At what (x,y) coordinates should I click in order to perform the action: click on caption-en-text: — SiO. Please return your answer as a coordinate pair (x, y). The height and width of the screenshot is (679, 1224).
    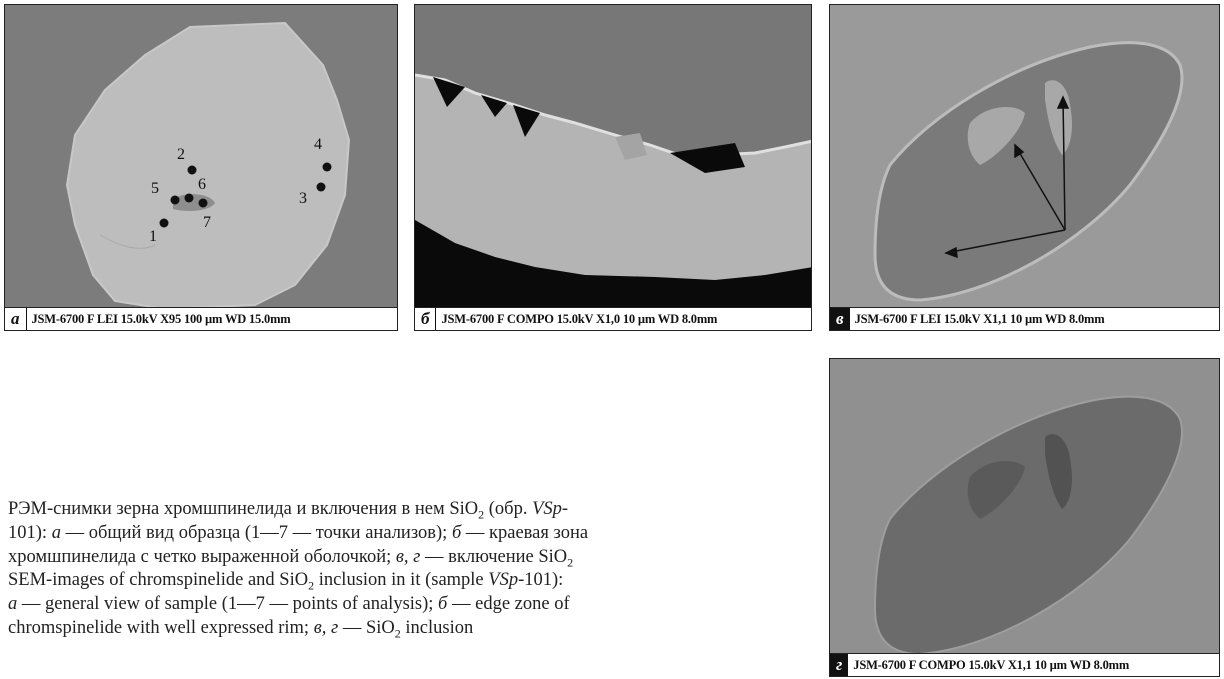
    Looking at the image, I should click on (366, 628).